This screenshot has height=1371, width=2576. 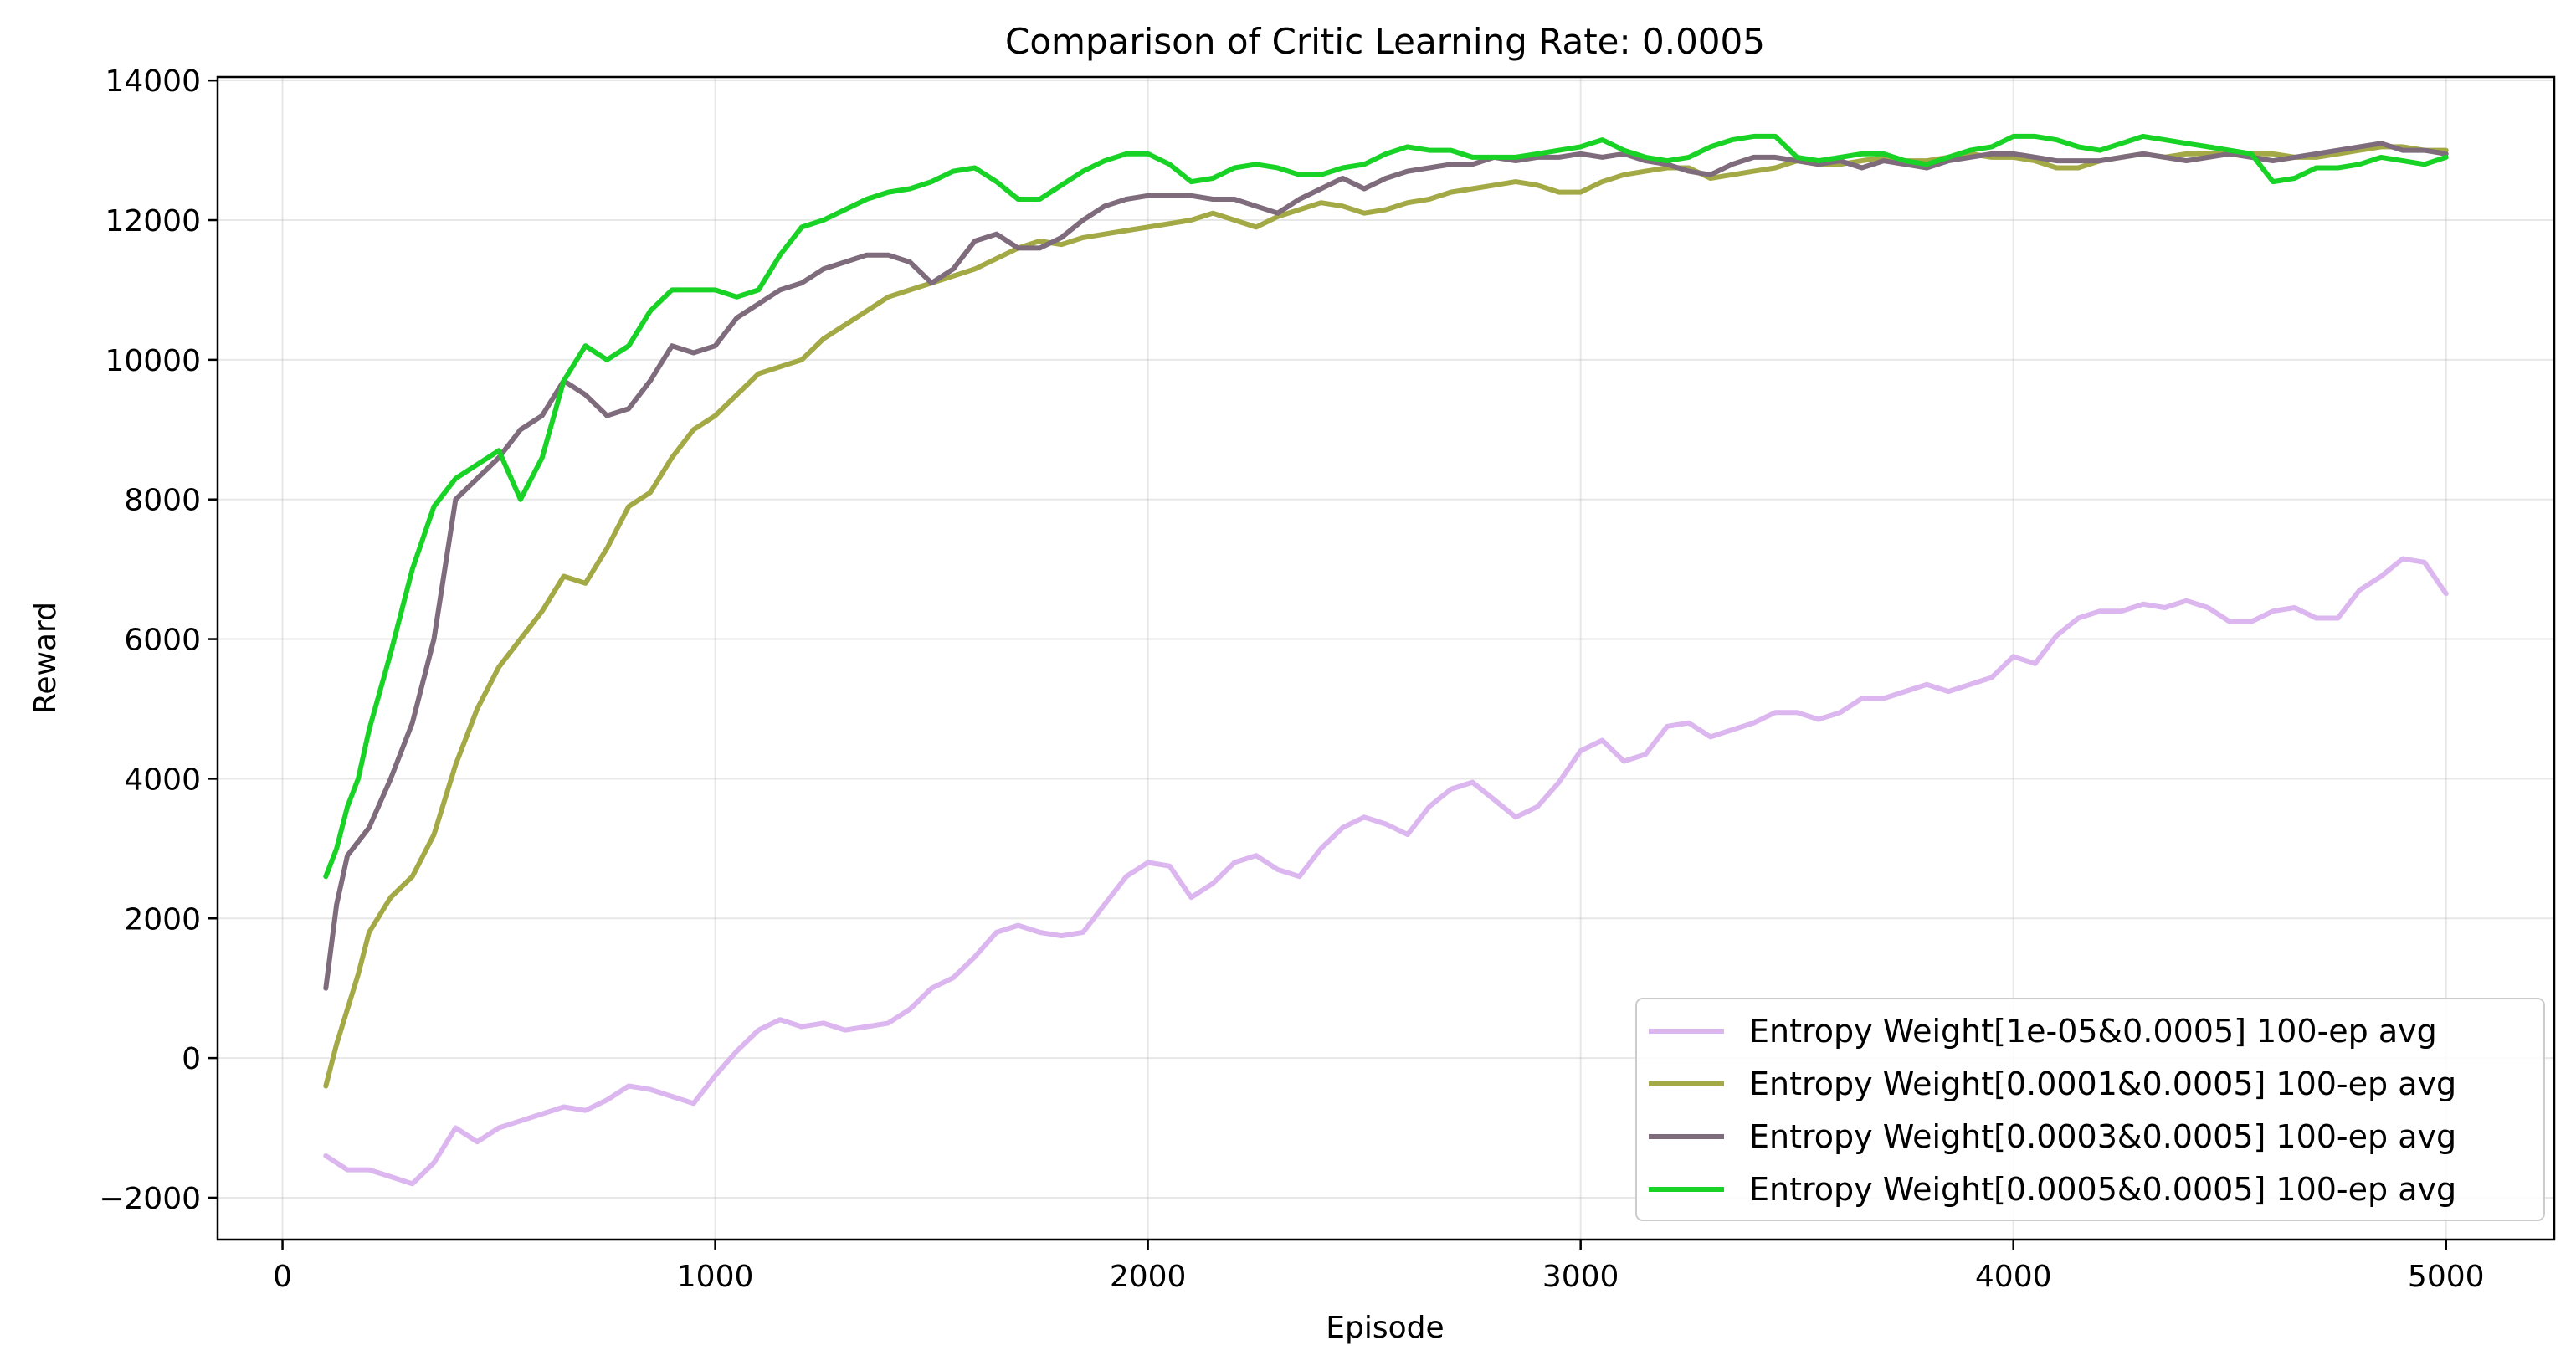 What do you see at coordinates (153, 81) in the screenshot?
I see `y-tick-label: 14000` at bounding box center [153, 81].